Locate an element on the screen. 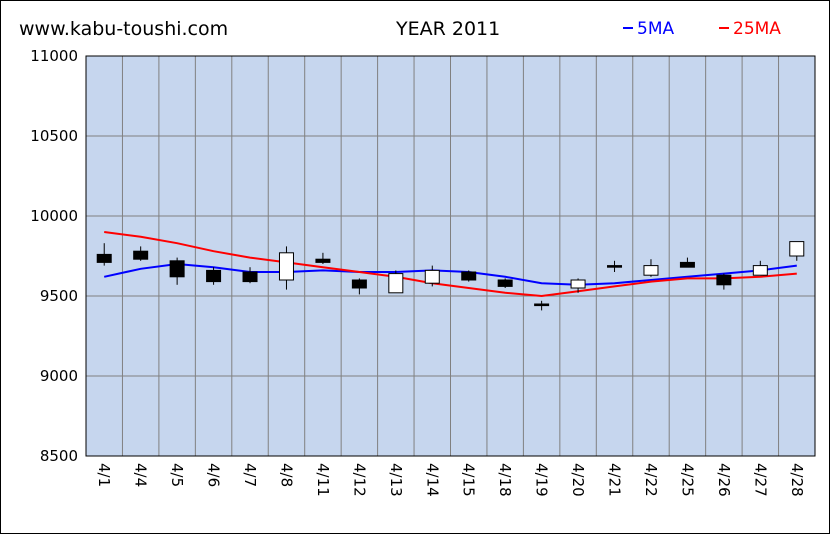 This screenshot has width=830, height=535. x-tick-label: 4/5 is located at coordinates (177, 475).